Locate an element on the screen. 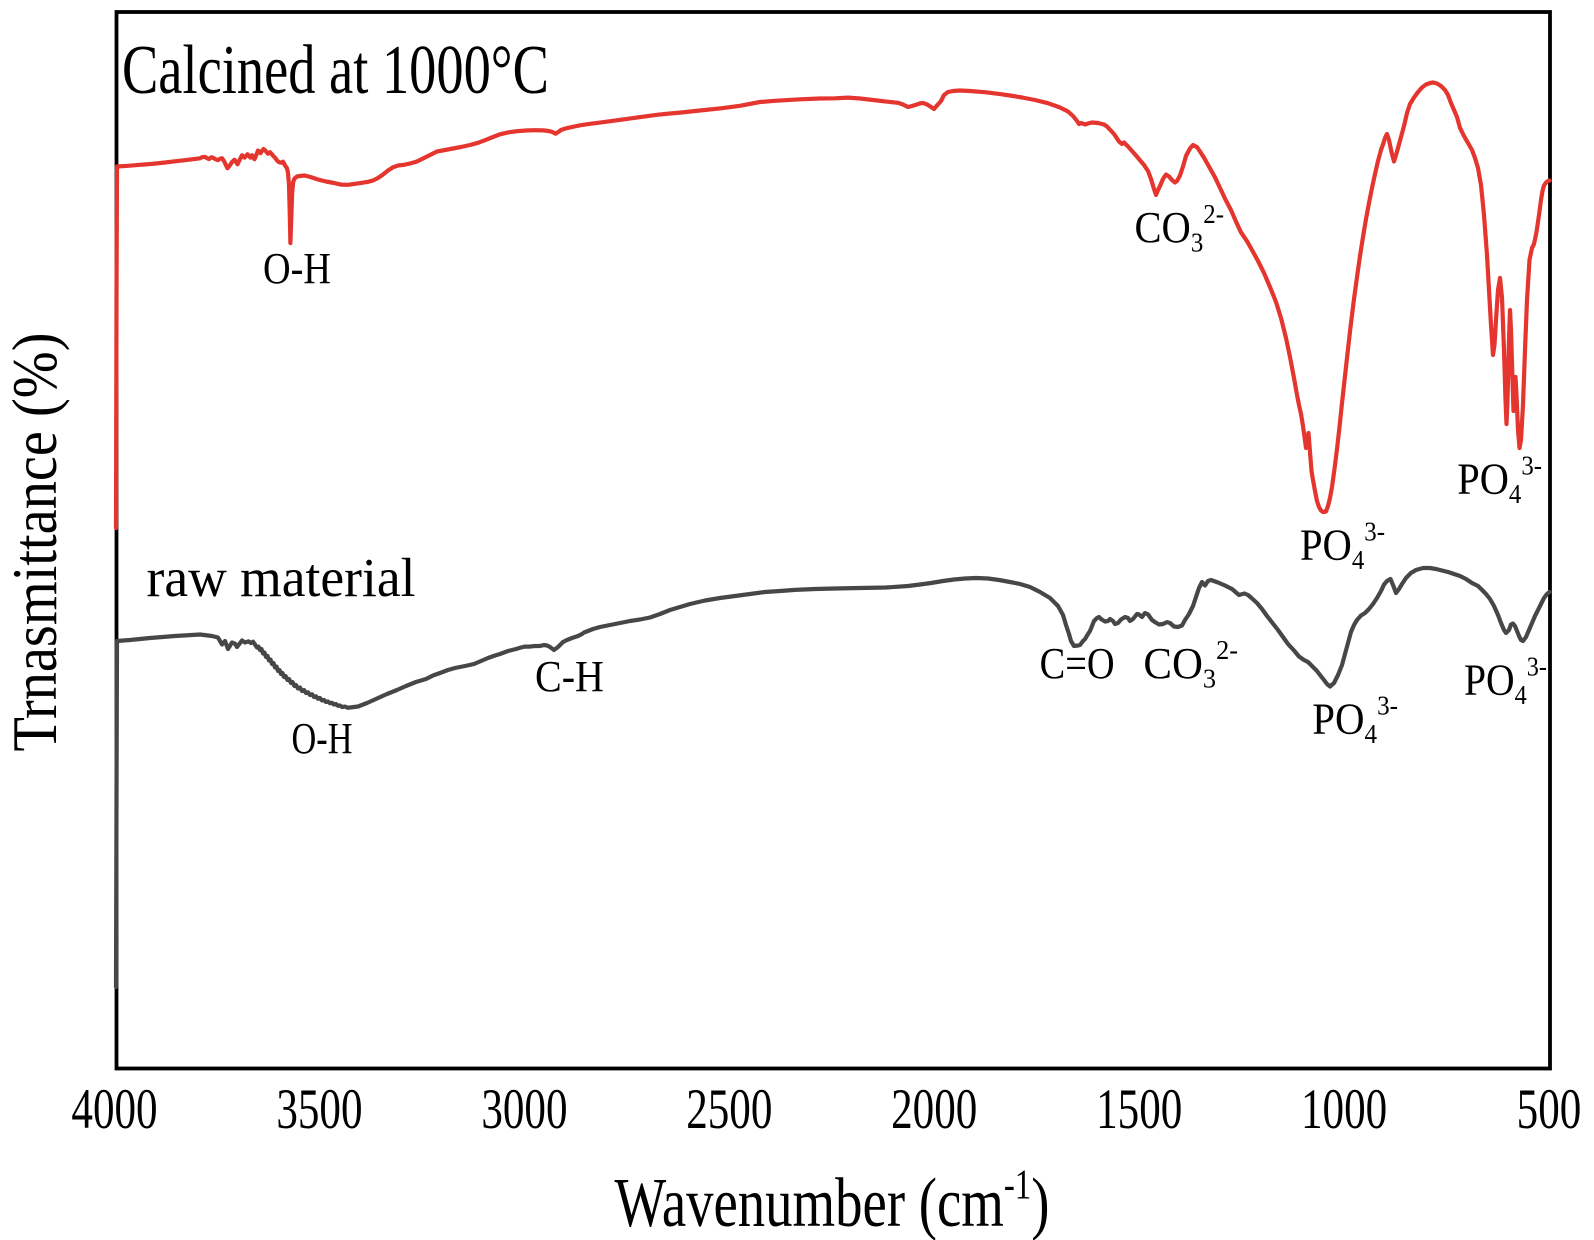 This screenshot has height=1240, width=1594. annotation-calcinedat1000c-0: Calcined at 1000°C is located at coordinates (335, 69).